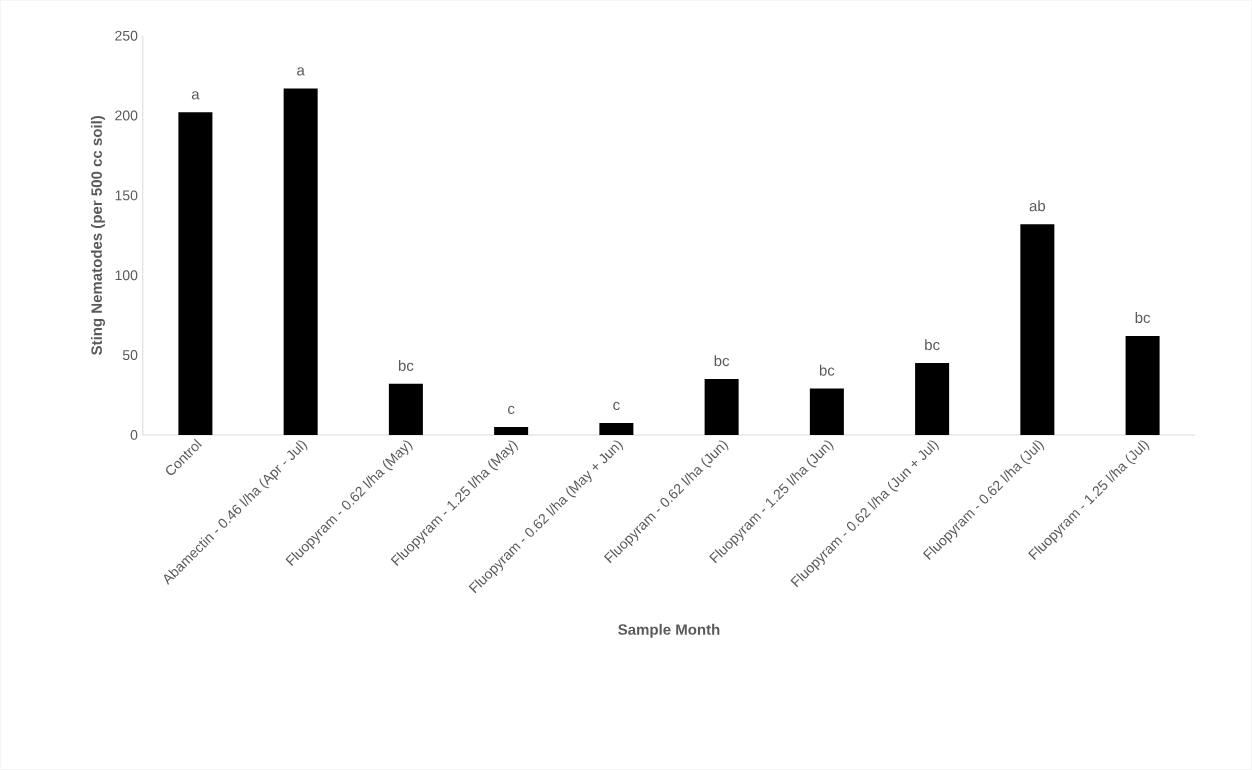 The height and width of the screenshot is (770, 1252). I want to click on x-axis-title: Sample Month, so click(669, 630).